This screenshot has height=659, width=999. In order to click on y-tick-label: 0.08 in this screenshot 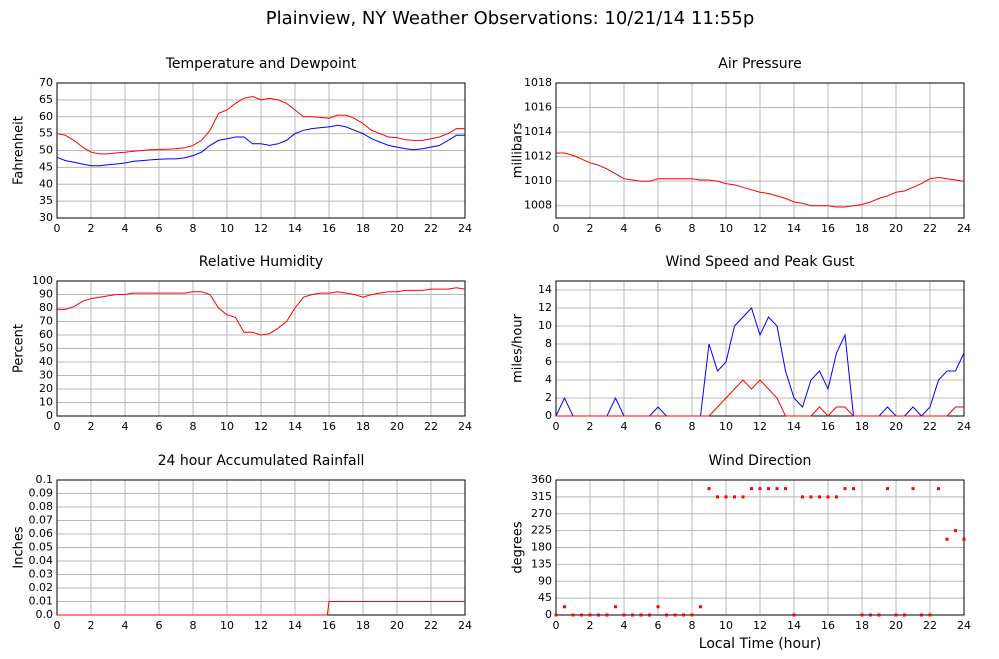, I will do `click(41, 506)`.